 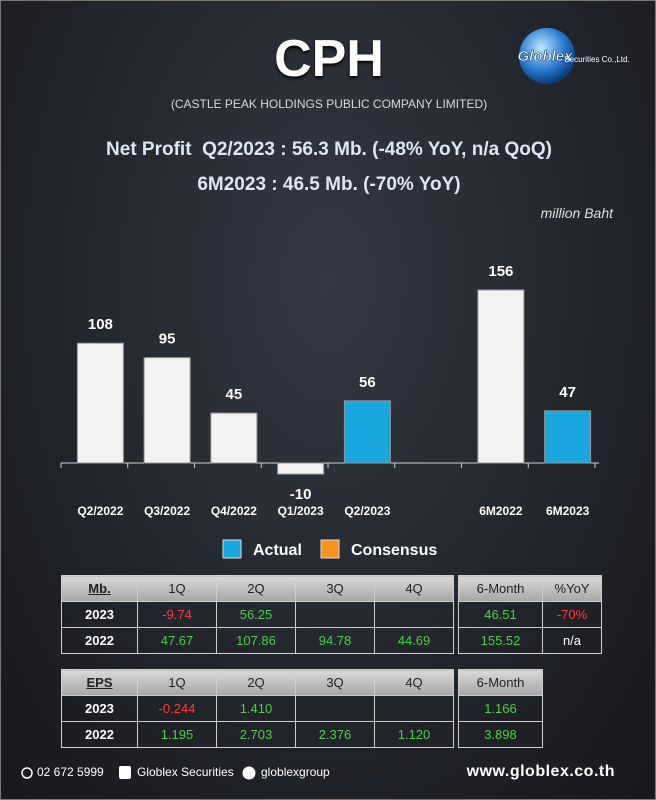 What do you see at coordinates (540, 771) in the screenshot?
I see `website: www.globlex.co.th` at bounding box center [540, 771].